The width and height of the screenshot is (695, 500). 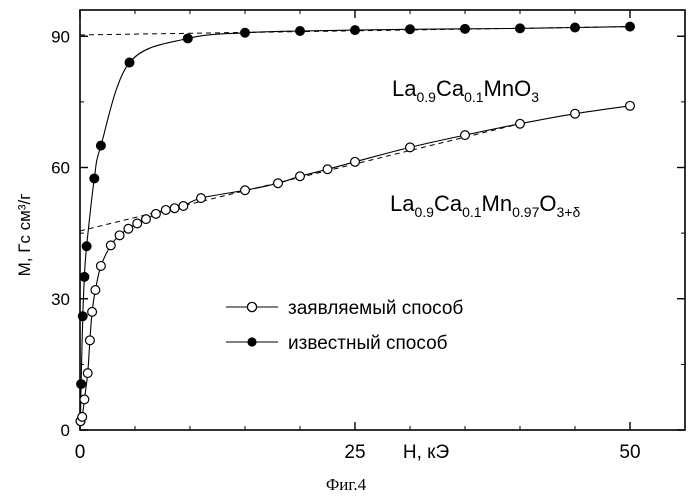 I want to click on x-tick-label: 25, so click(x=354, y=452).